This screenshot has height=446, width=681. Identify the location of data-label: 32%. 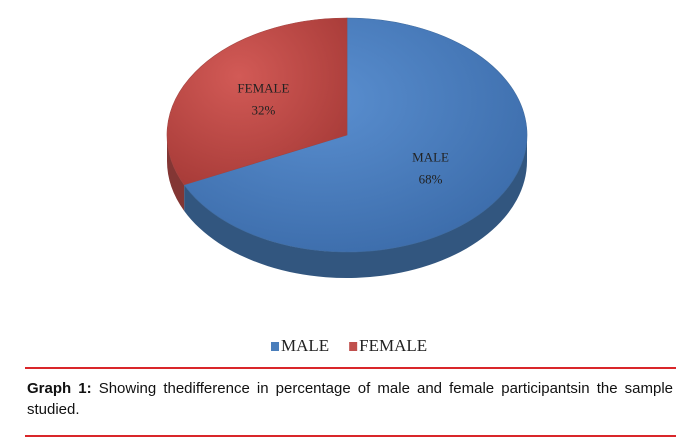
(263, 110).